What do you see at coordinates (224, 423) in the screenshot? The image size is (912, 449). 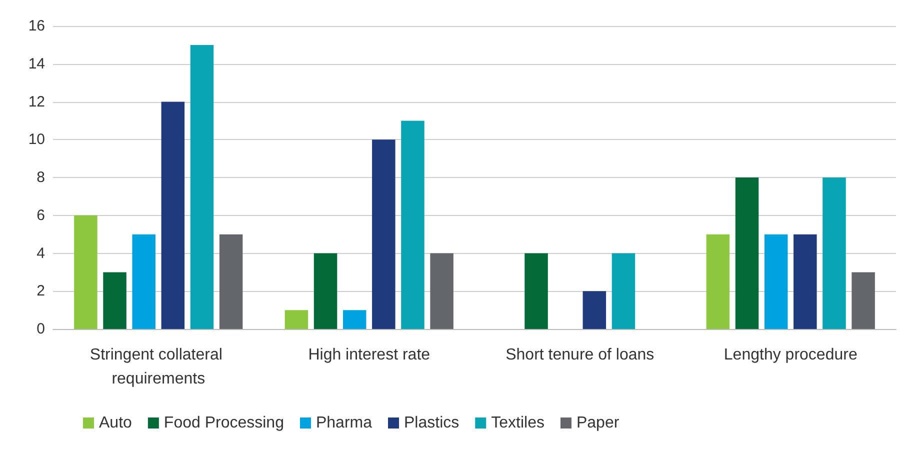 I see `legend-label: Food Processing` at bounding box center [224, 423].